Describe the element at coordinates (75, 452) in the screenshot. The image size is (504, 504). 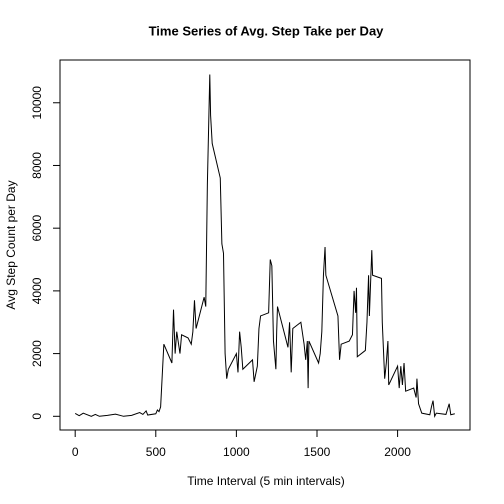
I see `x-tick-label: 0` at that location.